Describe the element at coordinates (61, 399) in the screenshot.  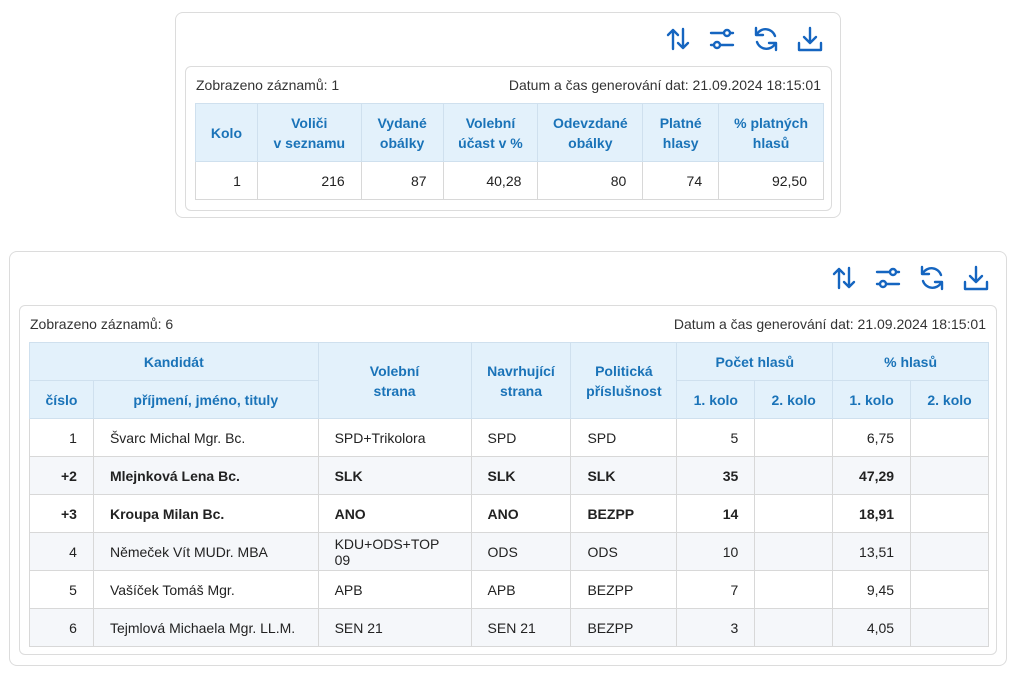
I see `column-header-cislo: číslo` at that location.